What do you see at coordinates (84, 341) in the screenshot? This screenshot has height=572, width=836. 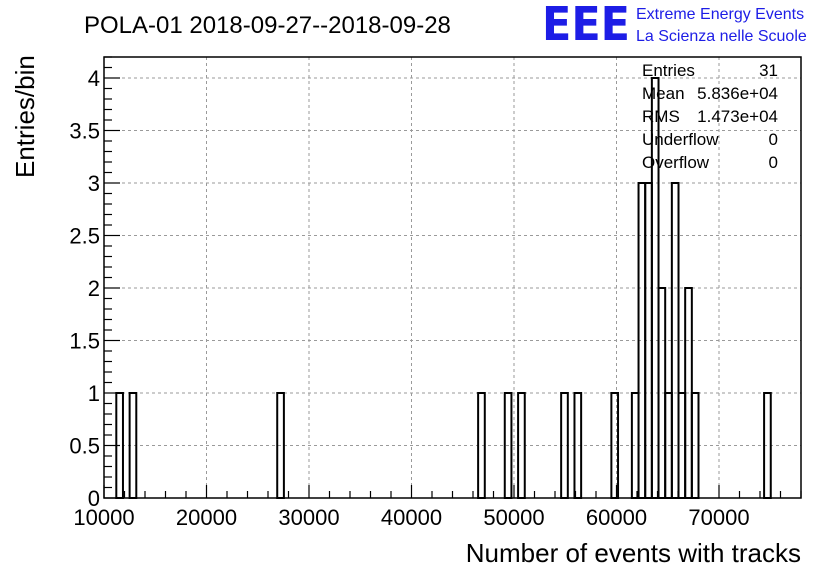 I see `y-tick-label: 1.5` at bounding box center [84, 341].